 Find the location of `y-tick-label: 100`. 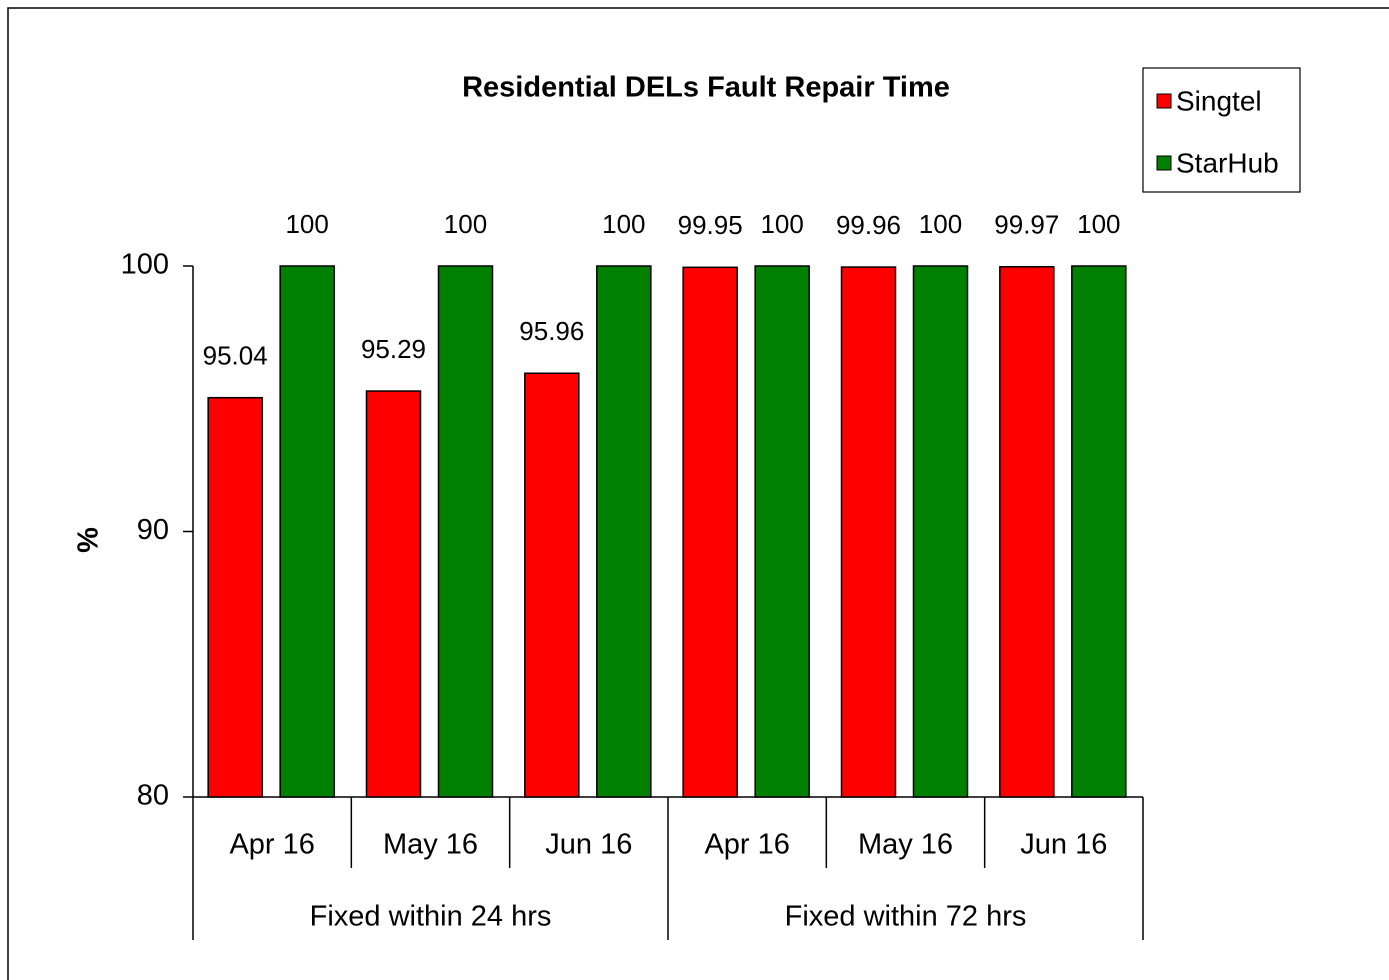

y-tick-label: 100 is located at coordinates (145, 265).